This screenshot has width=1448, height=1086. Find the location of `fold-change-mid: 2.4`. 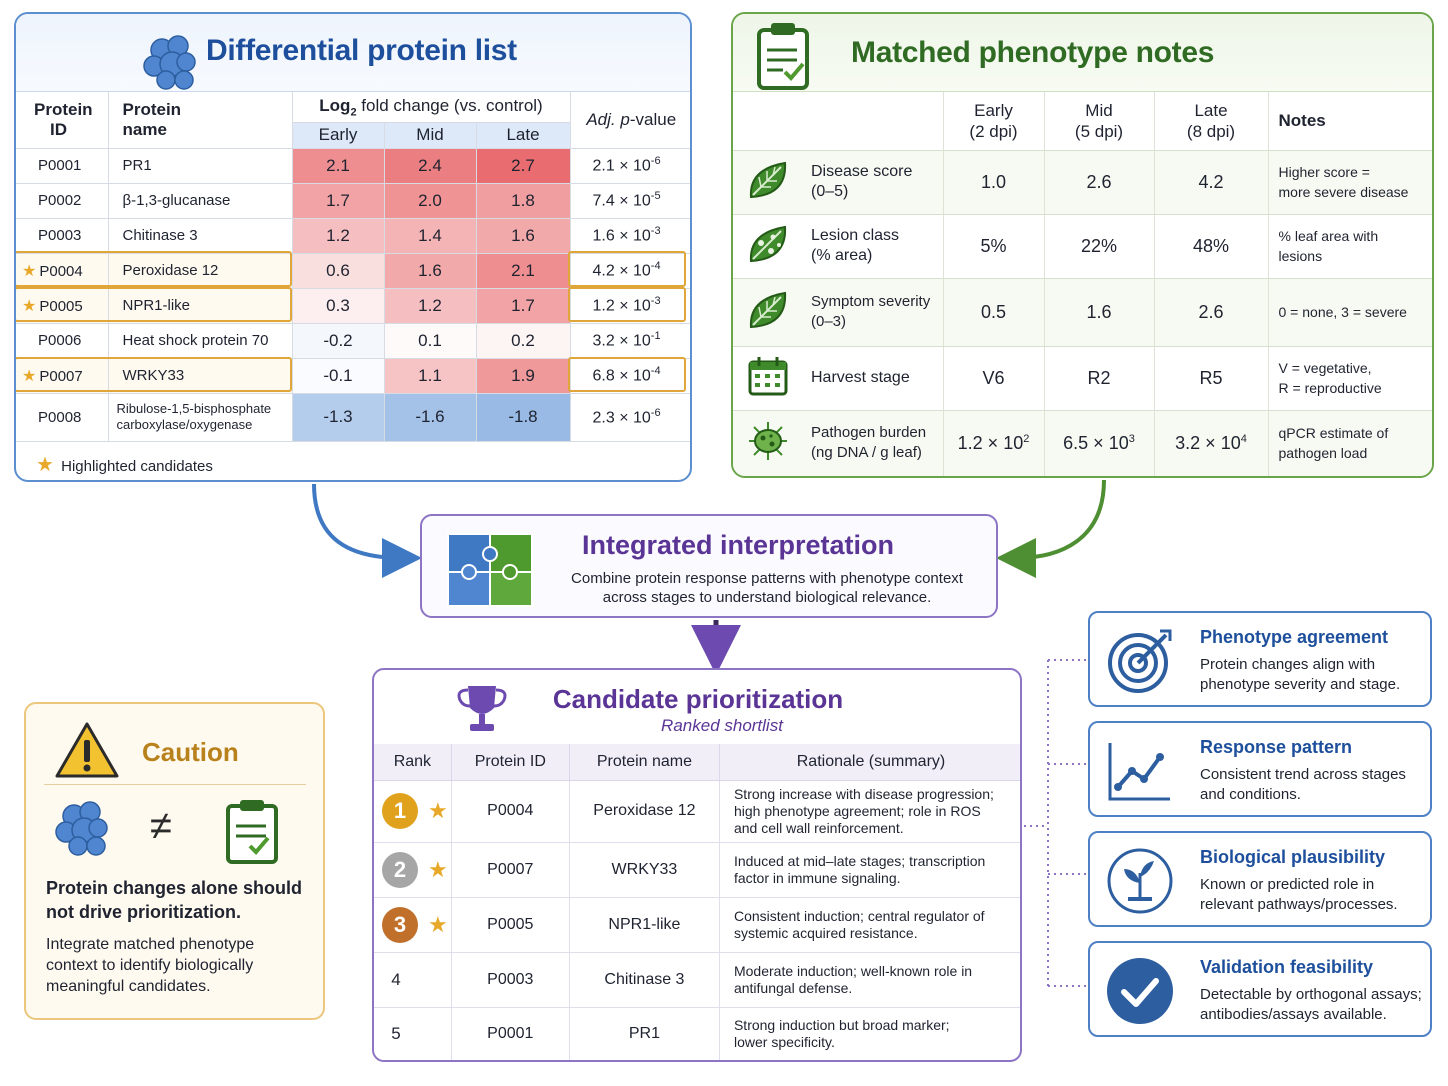

fold-change-mid: 2.4 is located at coordinates (430, 166).